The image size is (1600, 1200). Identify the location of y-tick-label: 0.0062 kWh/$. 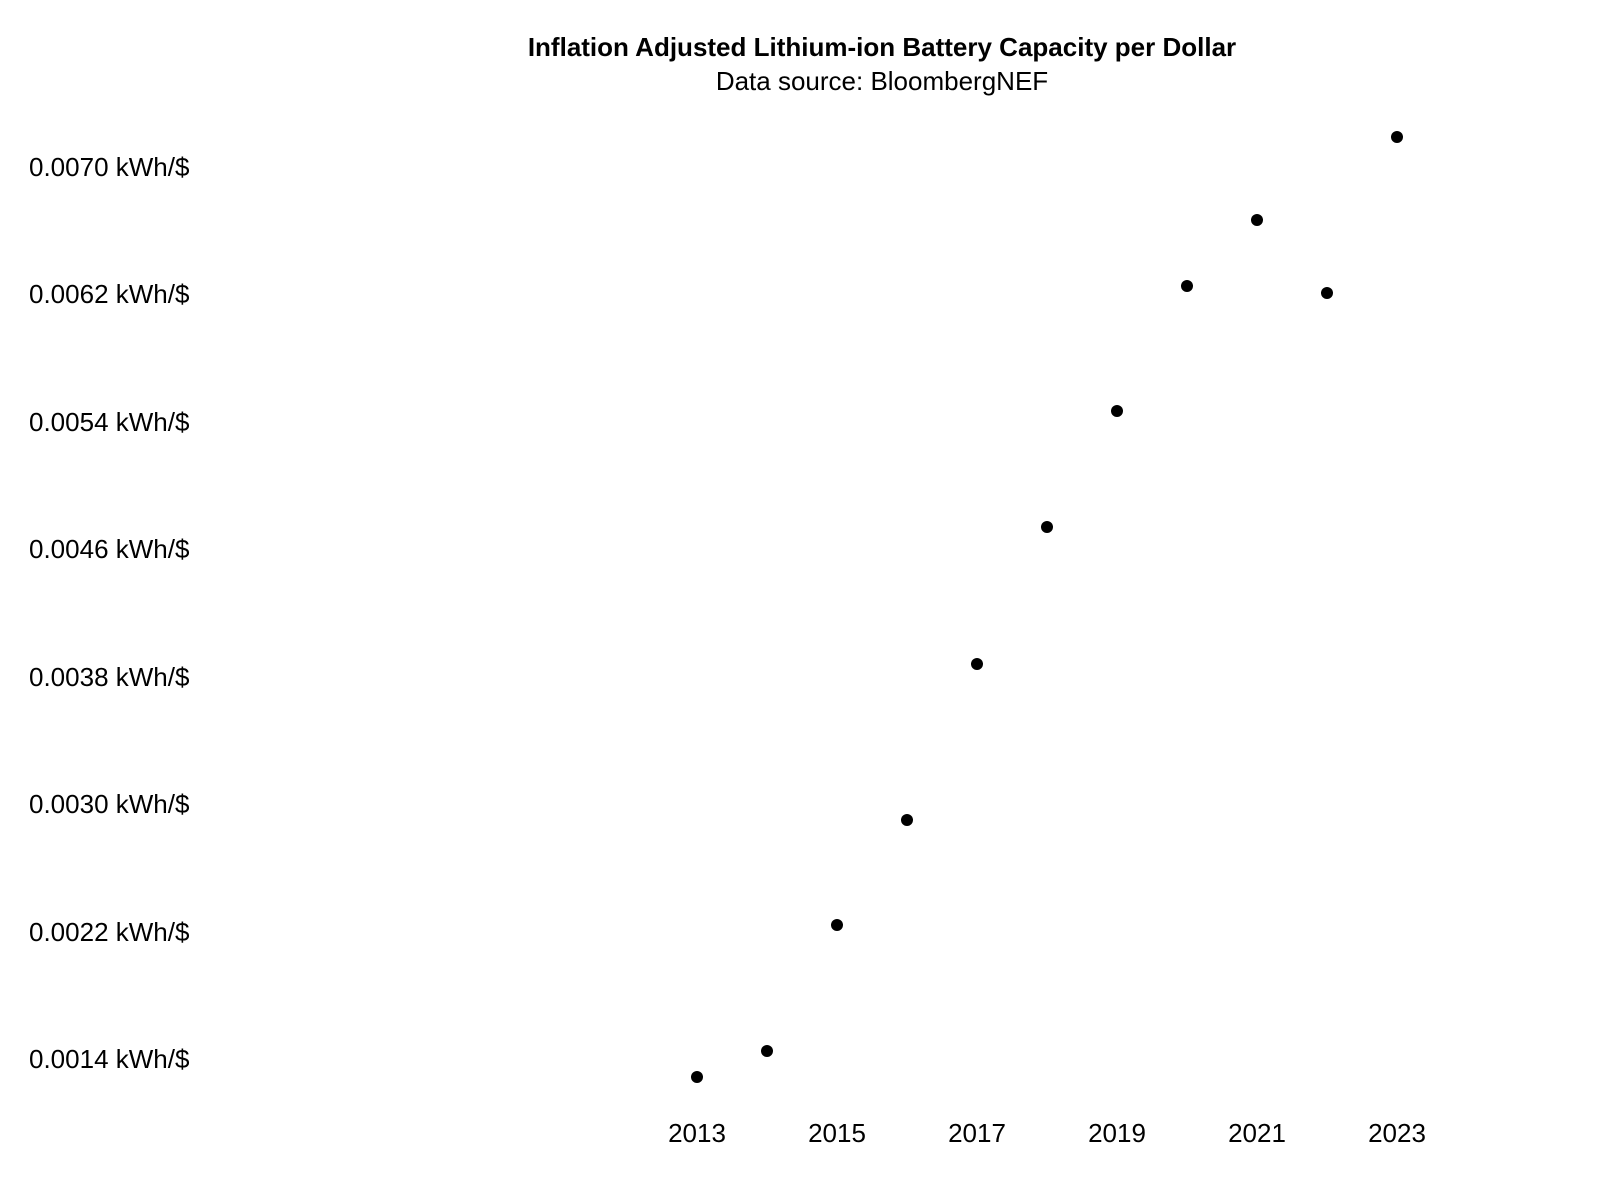
(109, 294).